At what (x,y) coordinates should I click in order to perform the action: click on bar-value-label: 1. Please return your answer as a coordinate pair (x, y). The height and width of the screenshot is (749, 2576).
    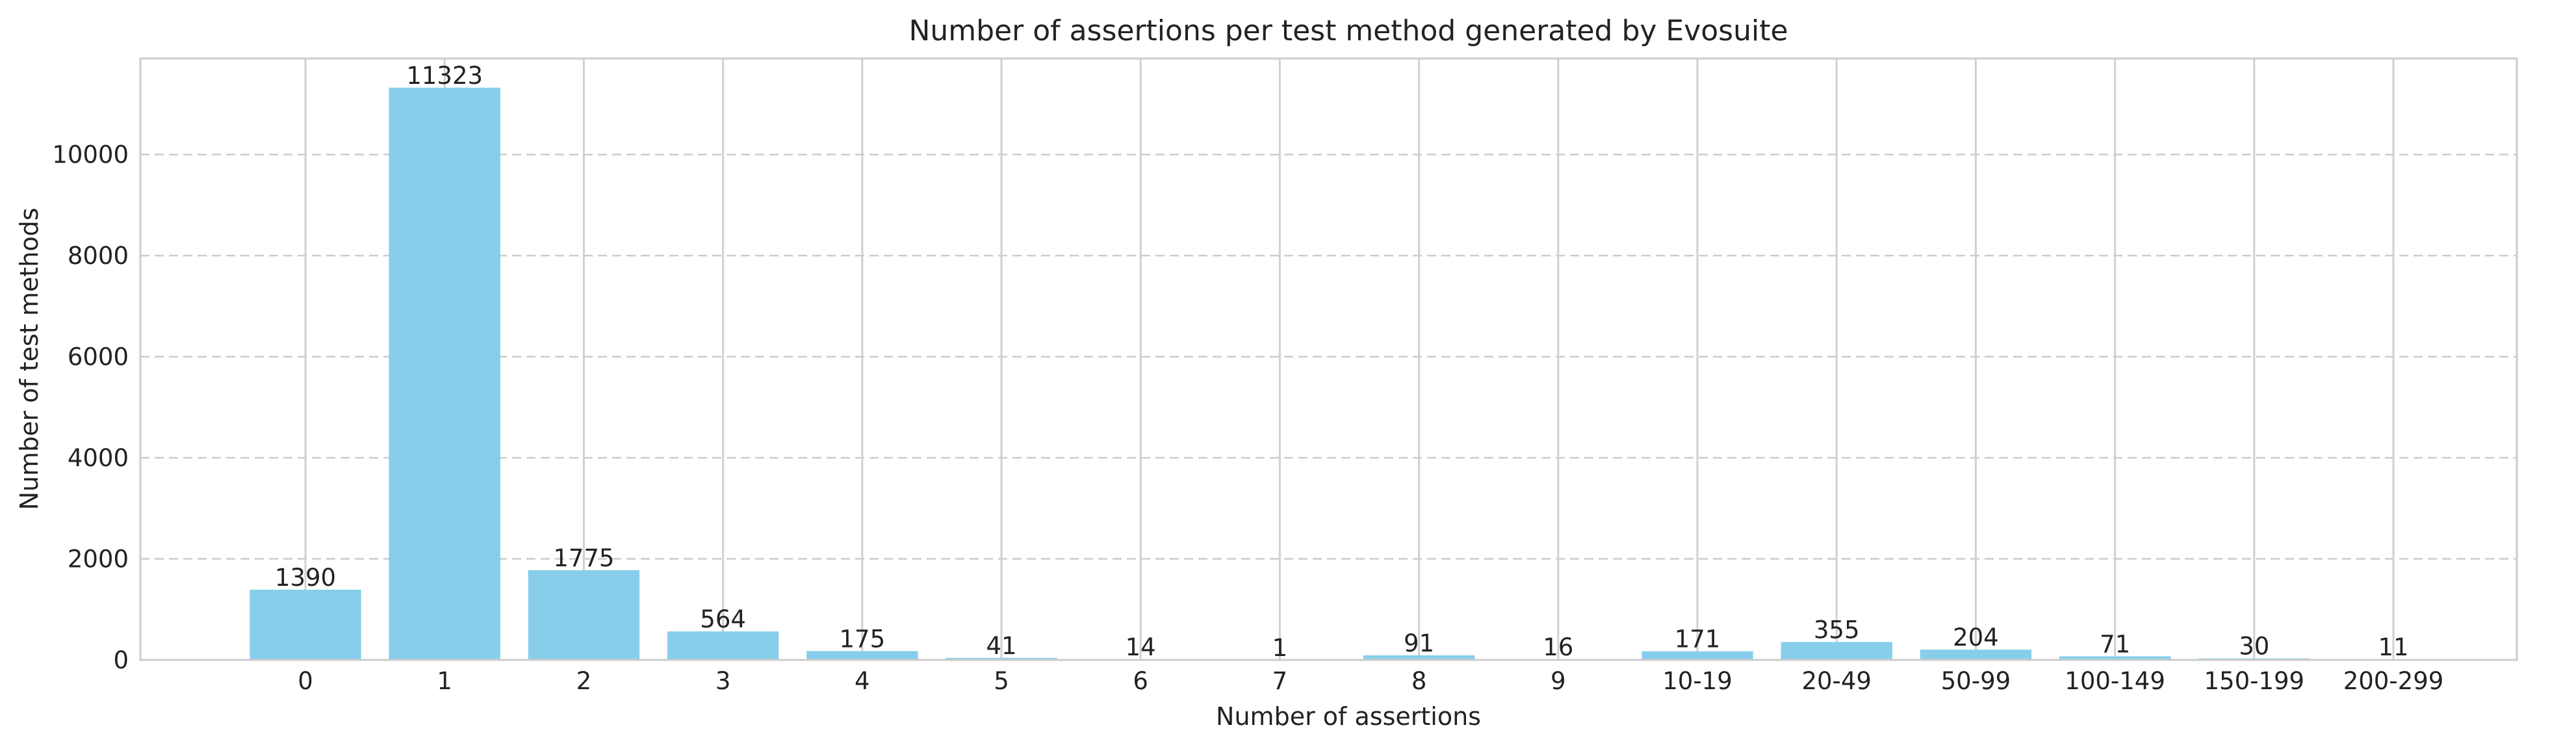
    Looking at the image, I should click on (1280, 648).